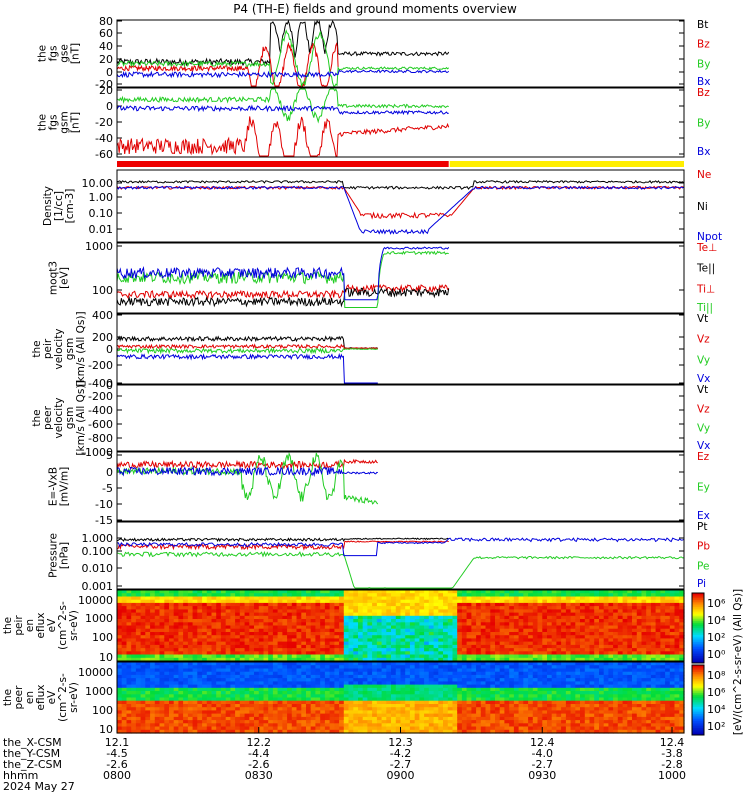 This screenshot has height=800, width=750. What do you see at coordinates (98, 551) in the screenshot?
I see `ytick-label: 0.100` at bounding box center [98, 551].